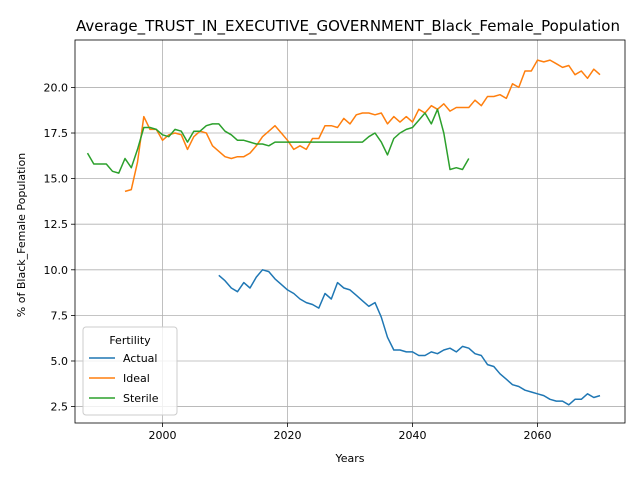 The height and width of the screenshot is (485, 640). What do you see at coordinates (538, 435) in the screenshot?
I see `x-tick-label: 2060` at bounding box center [538, 435].